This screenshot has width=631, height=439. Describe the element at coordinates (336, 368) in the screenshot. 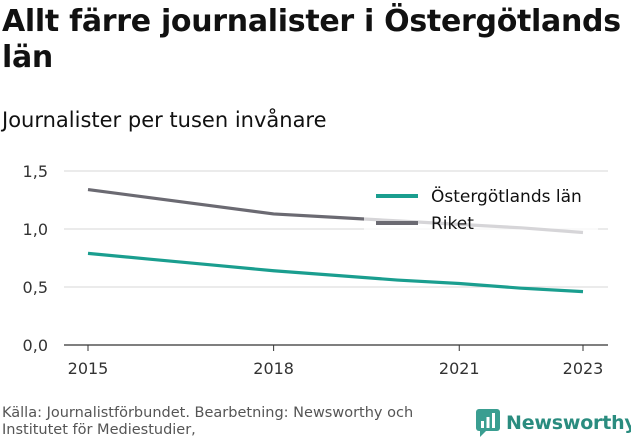

I see `x-axis-tick-labels: 2015 2018 2021 2023` at that location.